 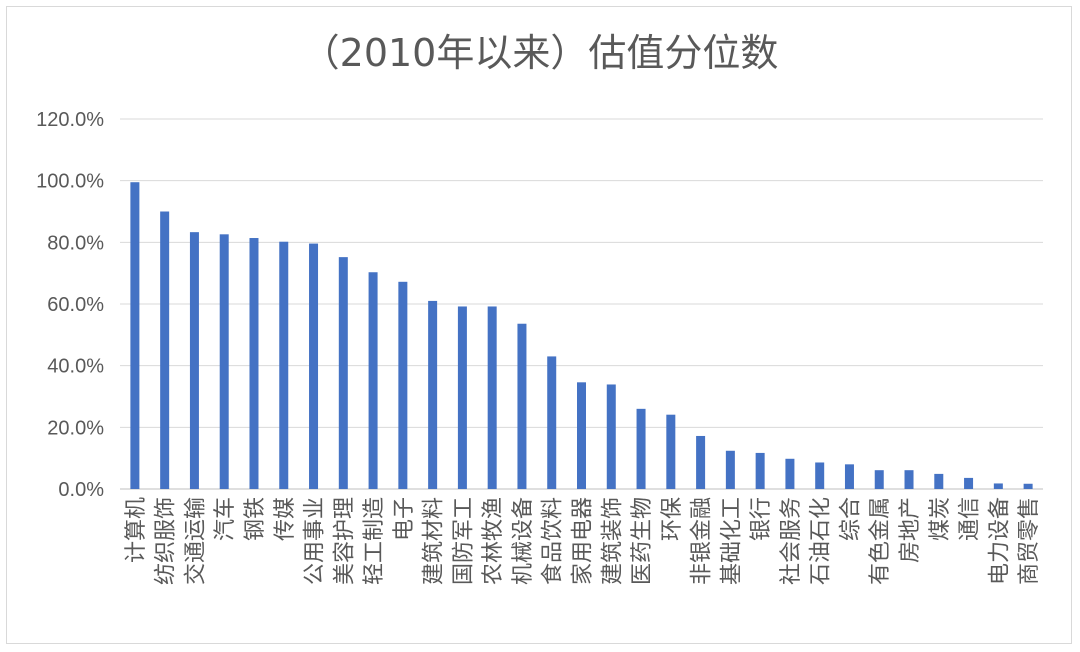 I want to click on category-label: 基础化工, so click(x=731, y=541).